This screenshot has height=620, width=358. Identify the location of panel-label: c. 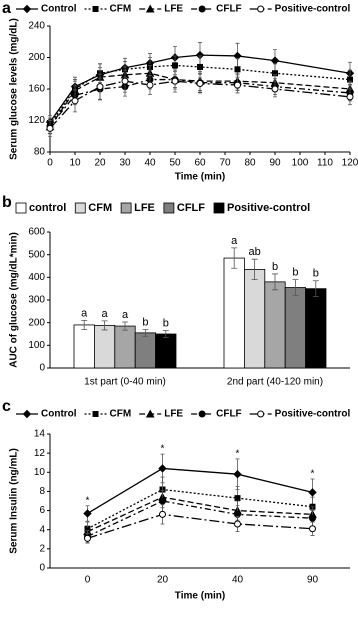
(6, 406).